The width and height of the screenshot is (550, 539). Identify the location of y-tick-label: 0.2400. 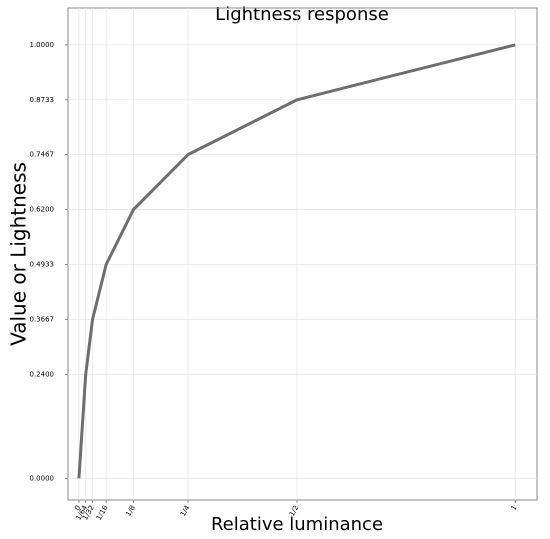
(42, 374).